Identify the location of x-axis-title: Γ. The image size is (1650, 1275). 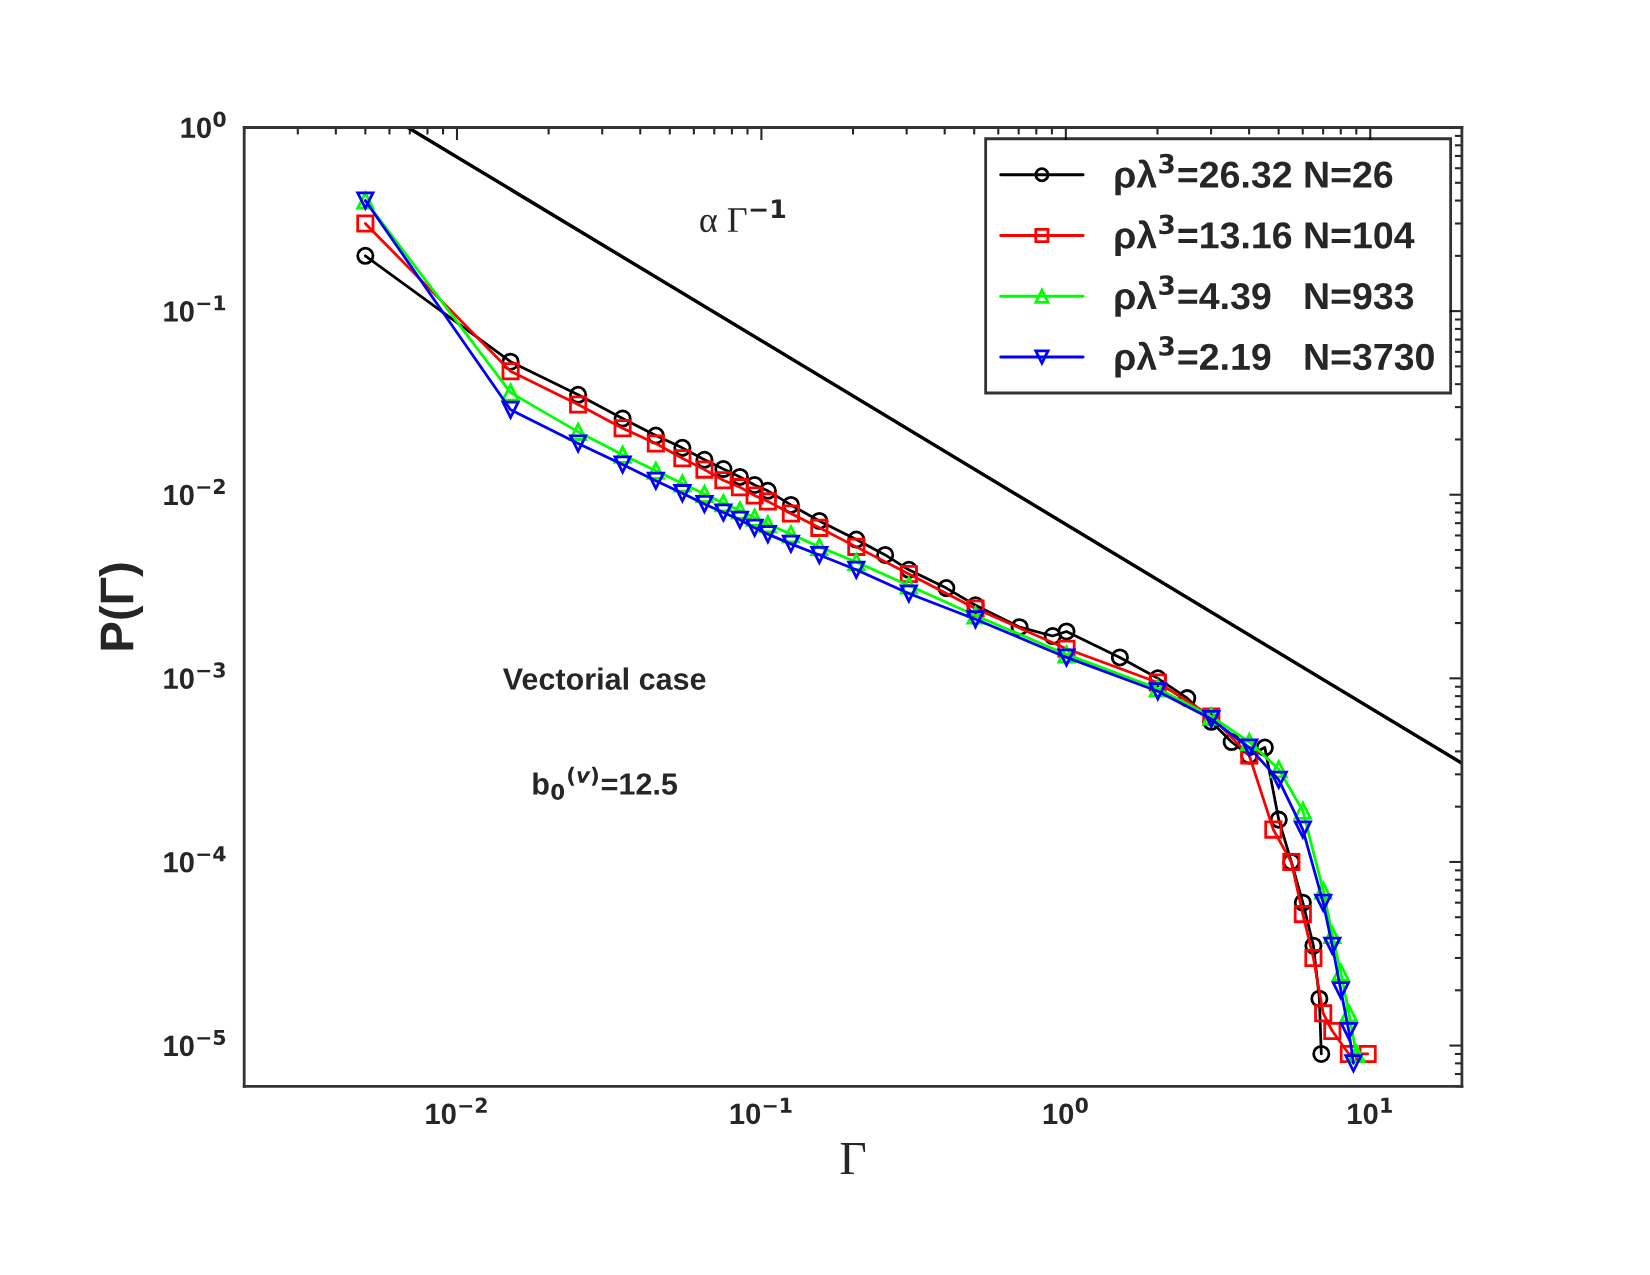
(853, 1159).